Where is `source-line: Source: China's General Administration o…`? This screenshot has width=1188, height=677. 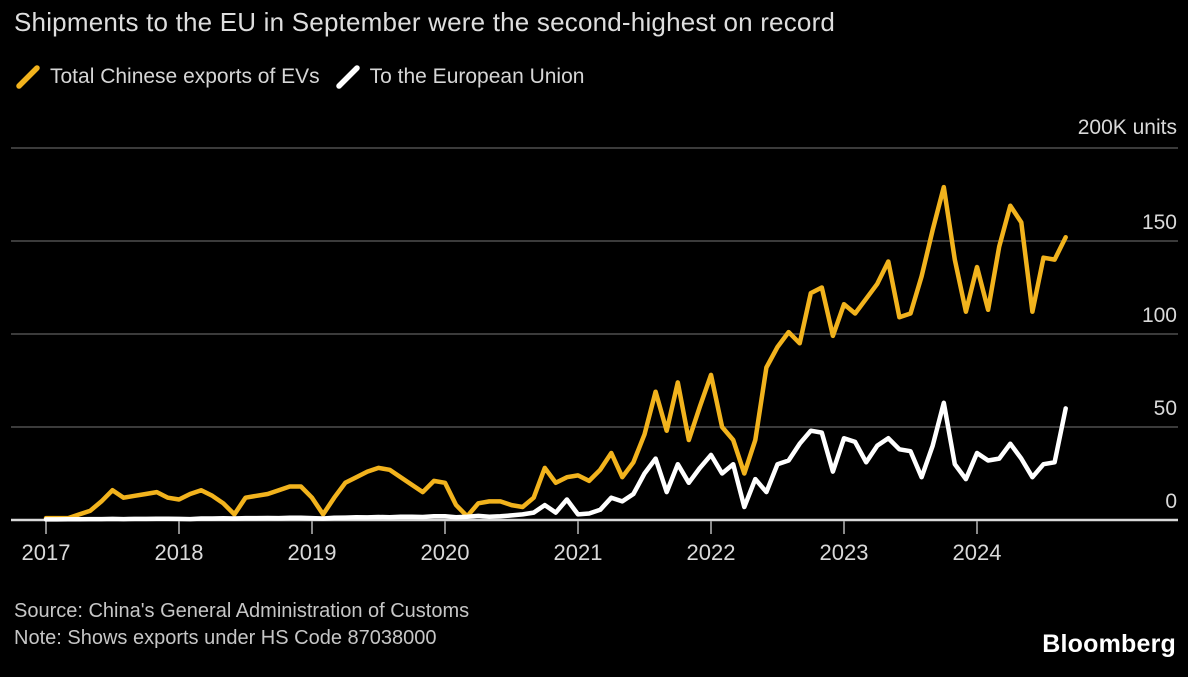
source-line: Source: China's General Administration o… is located at coordinates (242, 611).